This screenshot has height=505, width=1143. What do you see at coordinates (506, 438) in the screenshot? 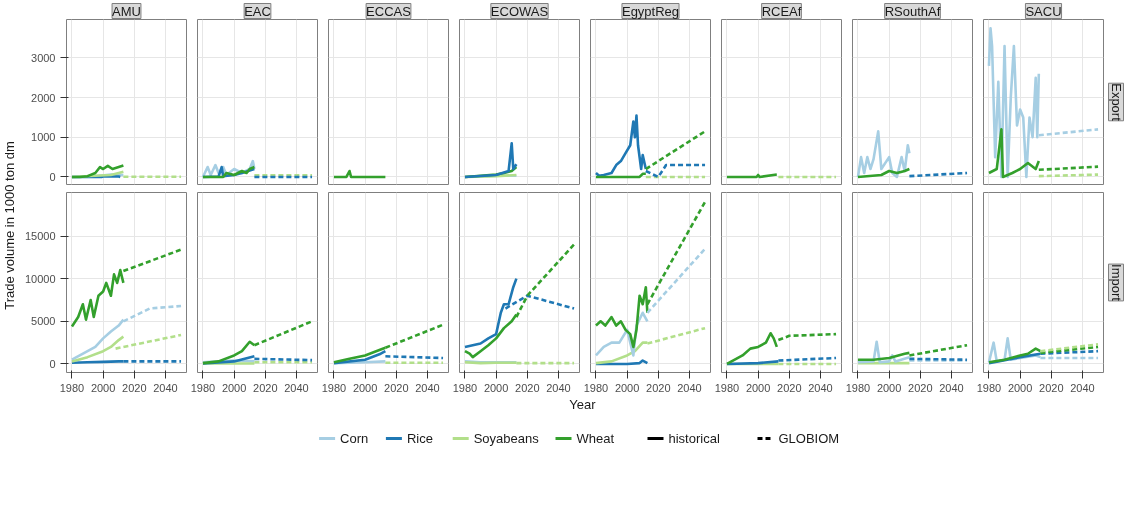
I see `legend-label: Soyabeans` at bounding box center [506, 438].